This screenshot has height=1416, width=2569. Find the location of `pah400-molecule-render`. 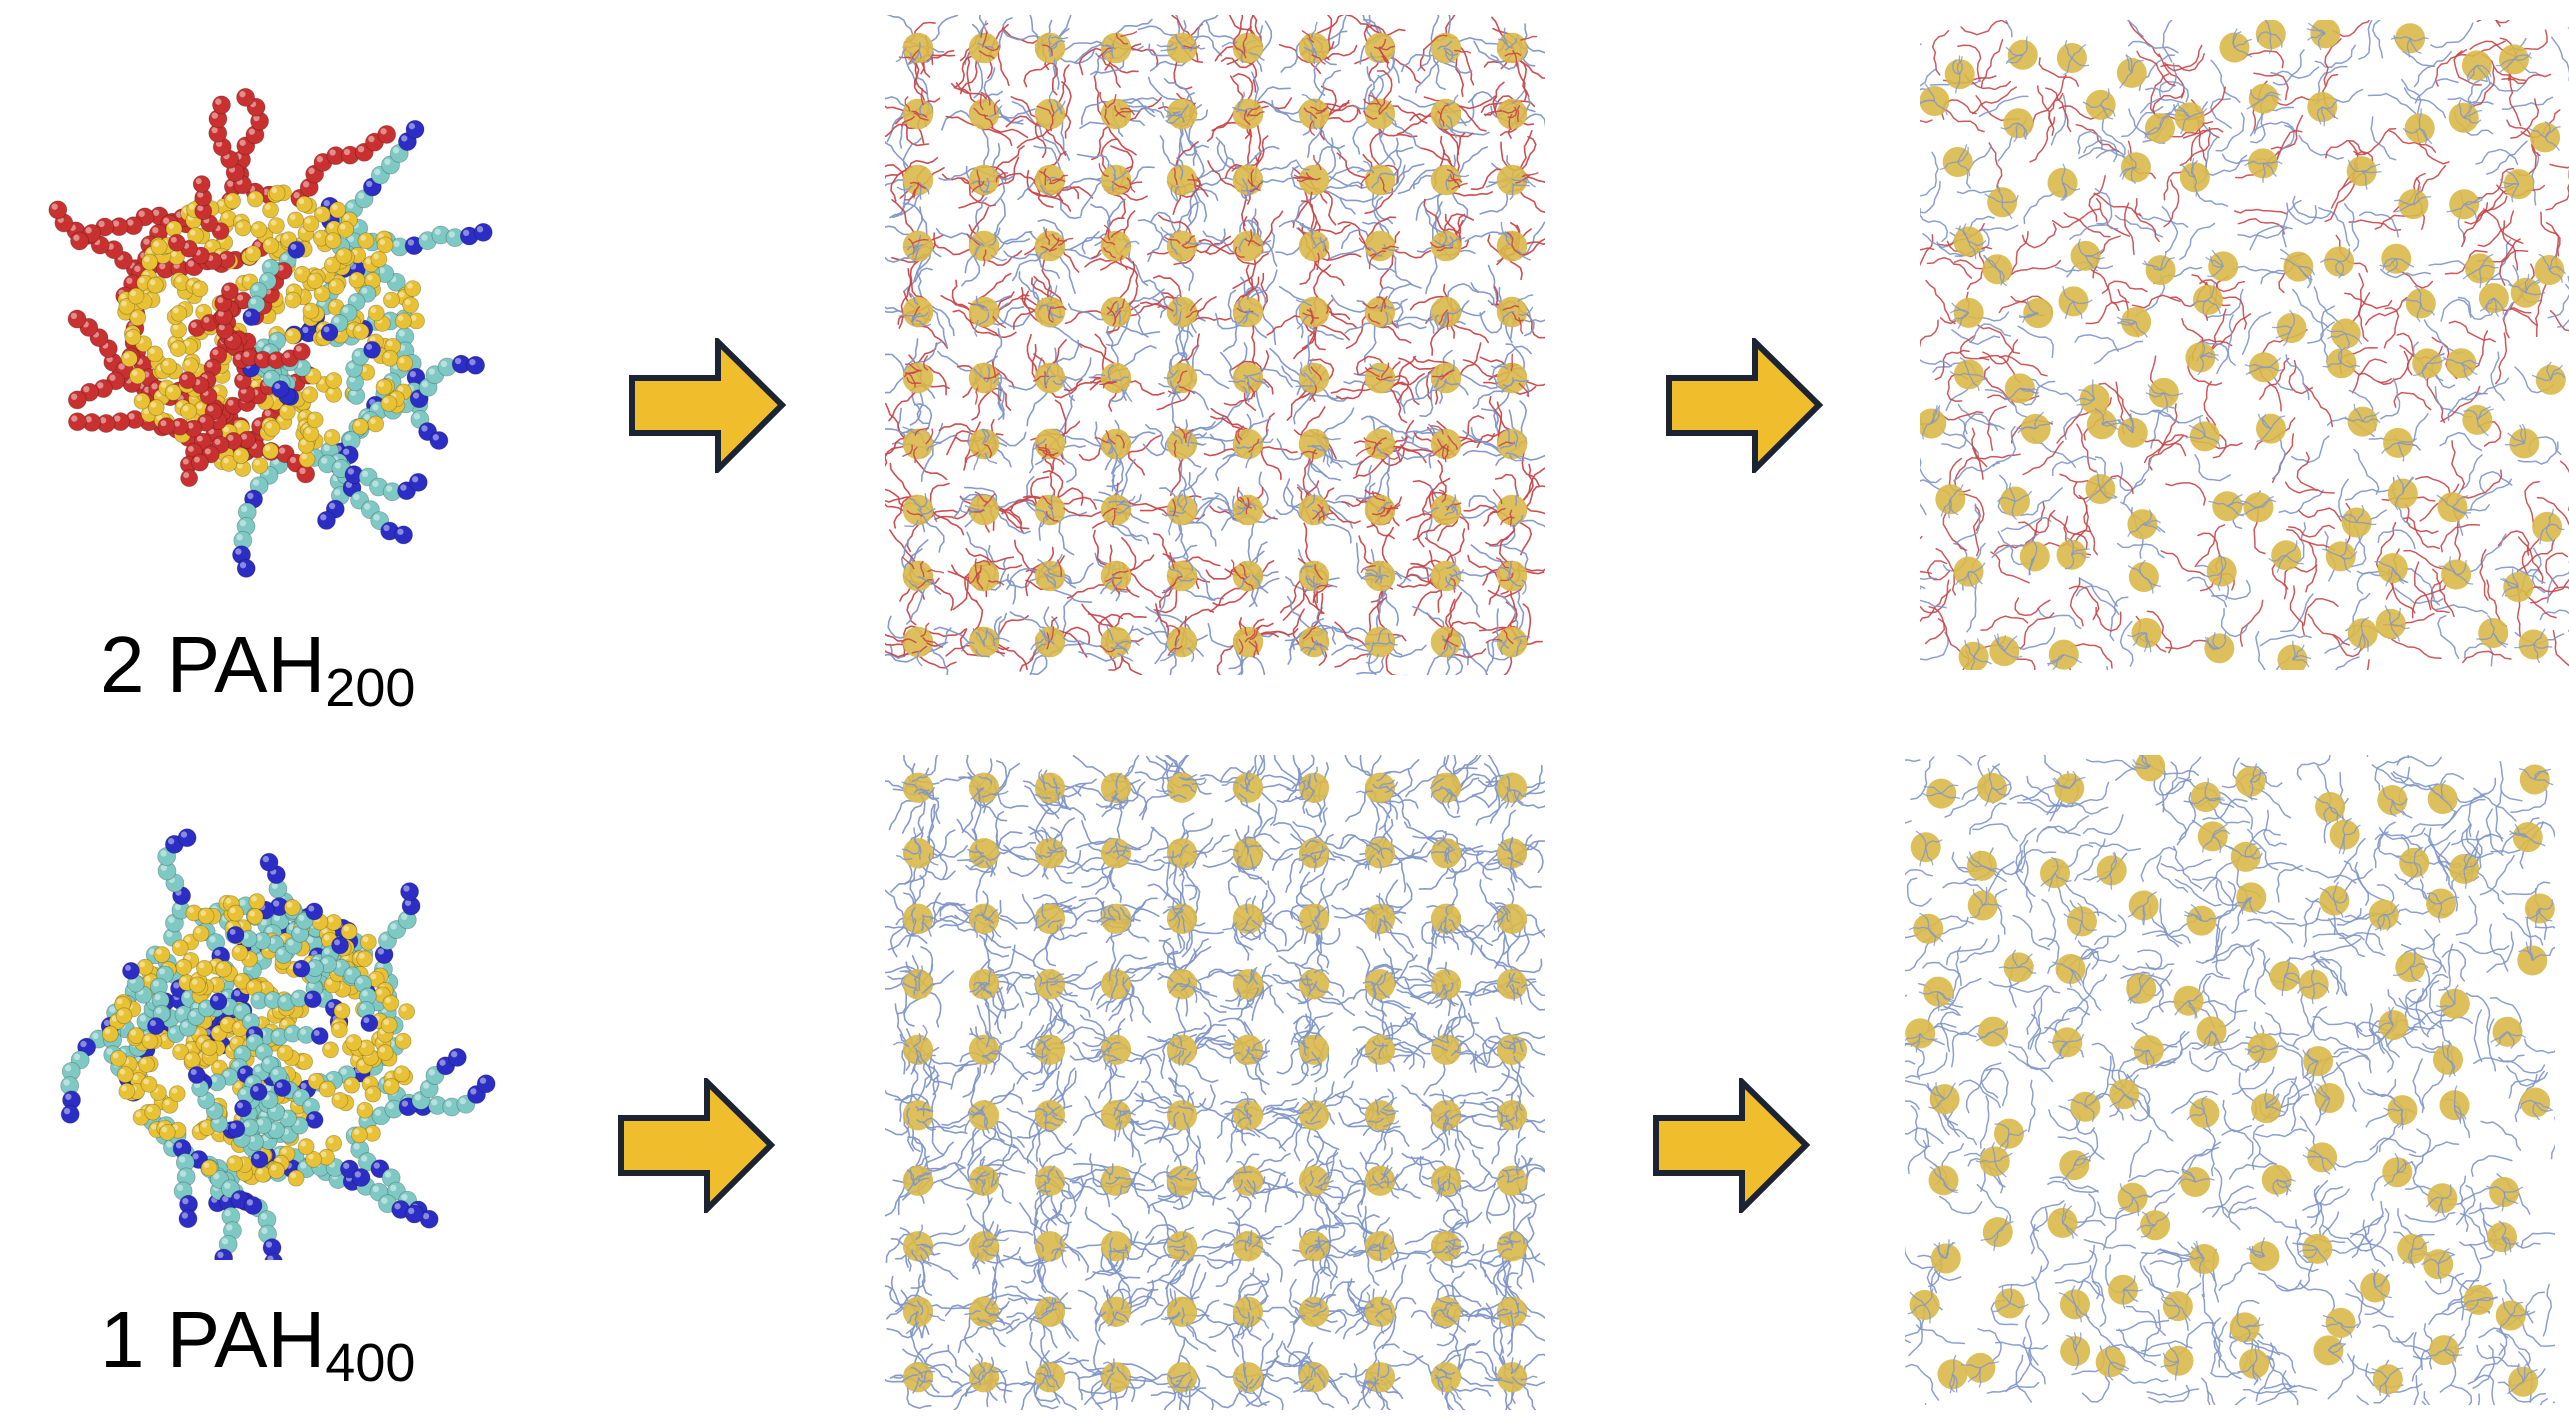

pah400-molecule-render is located at coordinates (278, 1044).